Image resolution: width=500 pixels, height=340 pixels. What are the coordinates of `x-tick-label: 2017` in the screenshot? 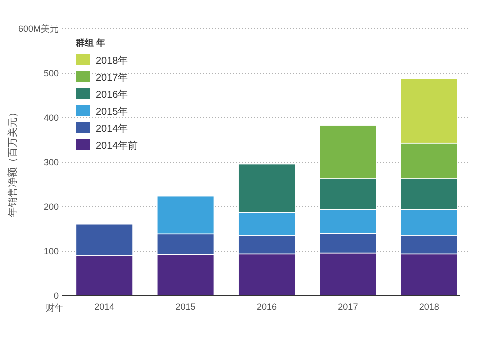 It's located at (348, 307).